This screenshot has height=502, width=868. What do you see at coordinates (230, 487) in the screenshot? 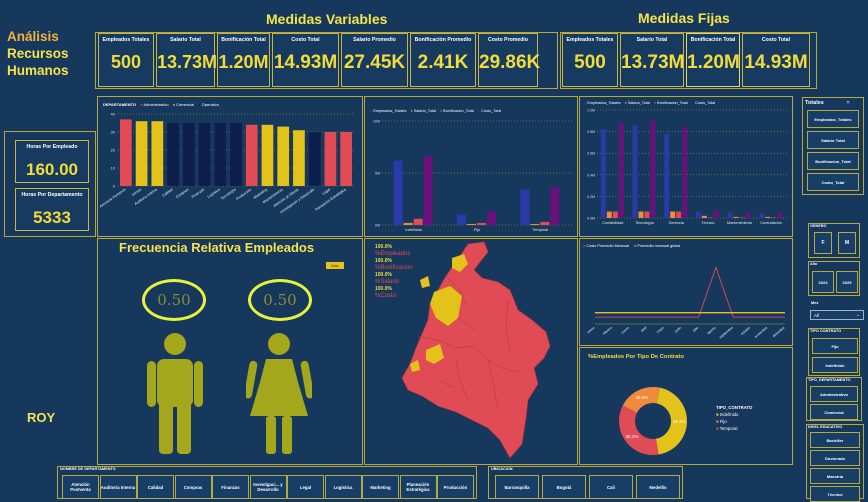
I see `dept-filter-button: Finanzas` at bounding box center [230, 487].